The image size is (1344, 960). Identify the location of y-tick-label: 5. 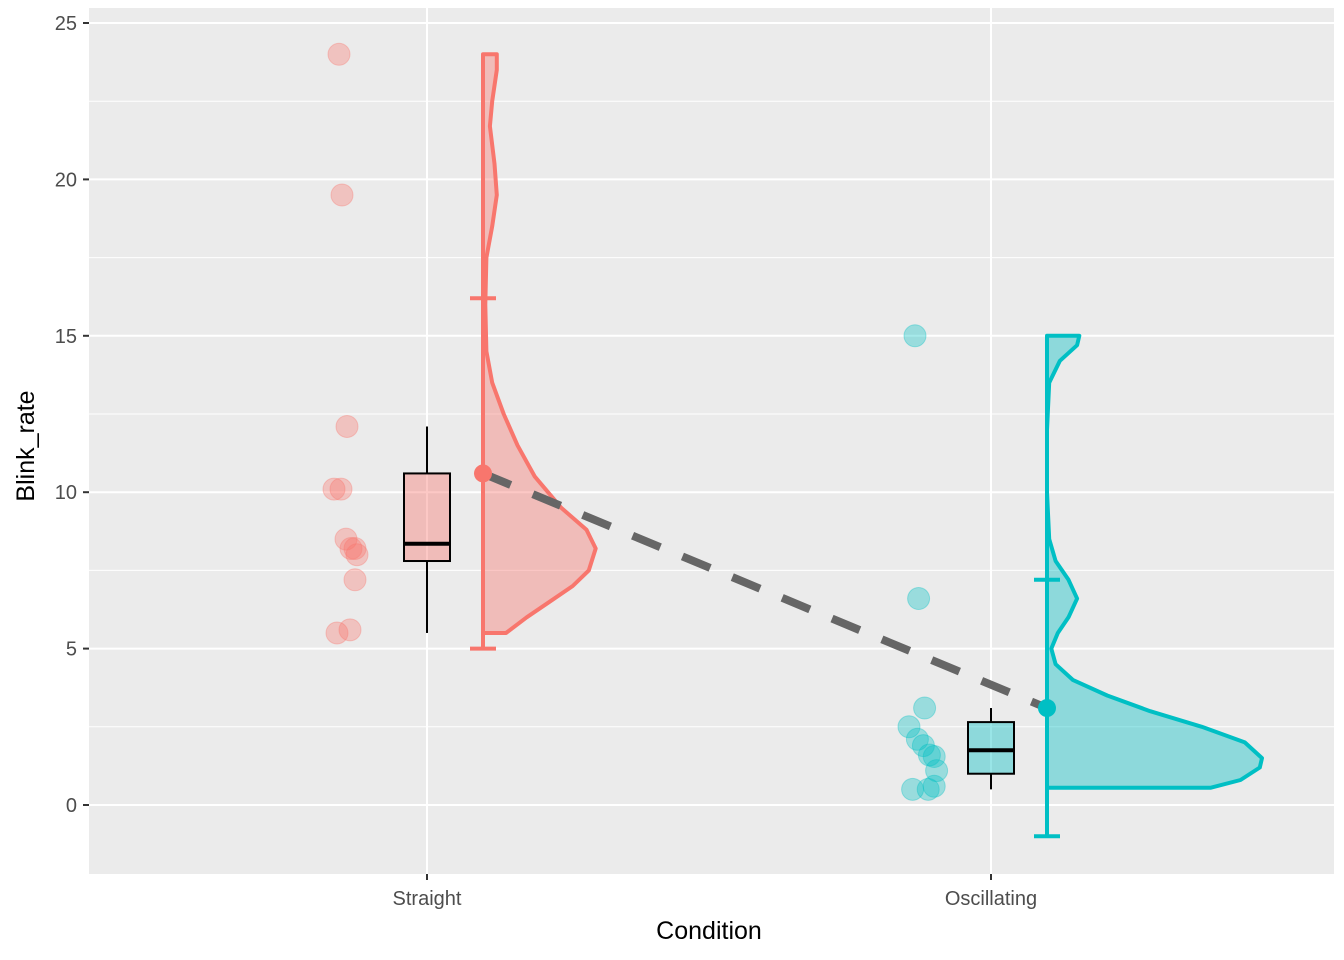
(71, 650).